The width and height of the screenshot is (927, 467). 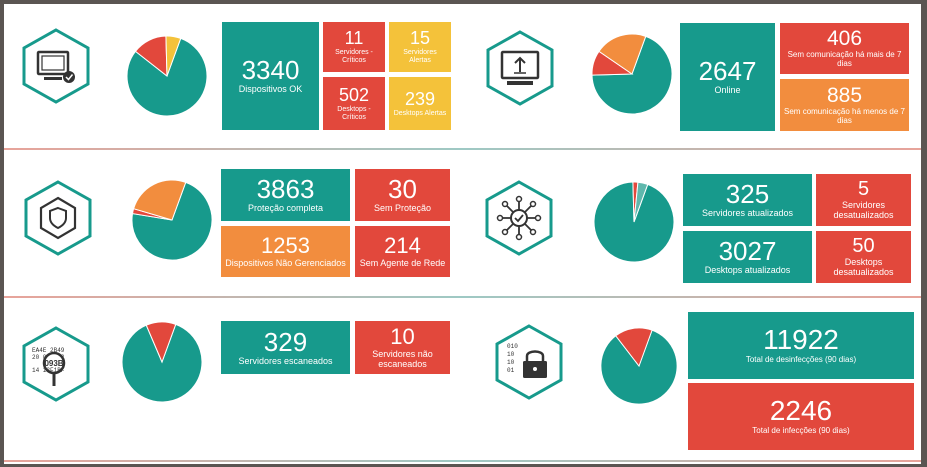 What do you see at coordinates (285, 262) in the screenshot?
I see `unmanaged-devices-label: Dispositivos Não Gerenciados` at bounding box center [285, 262].